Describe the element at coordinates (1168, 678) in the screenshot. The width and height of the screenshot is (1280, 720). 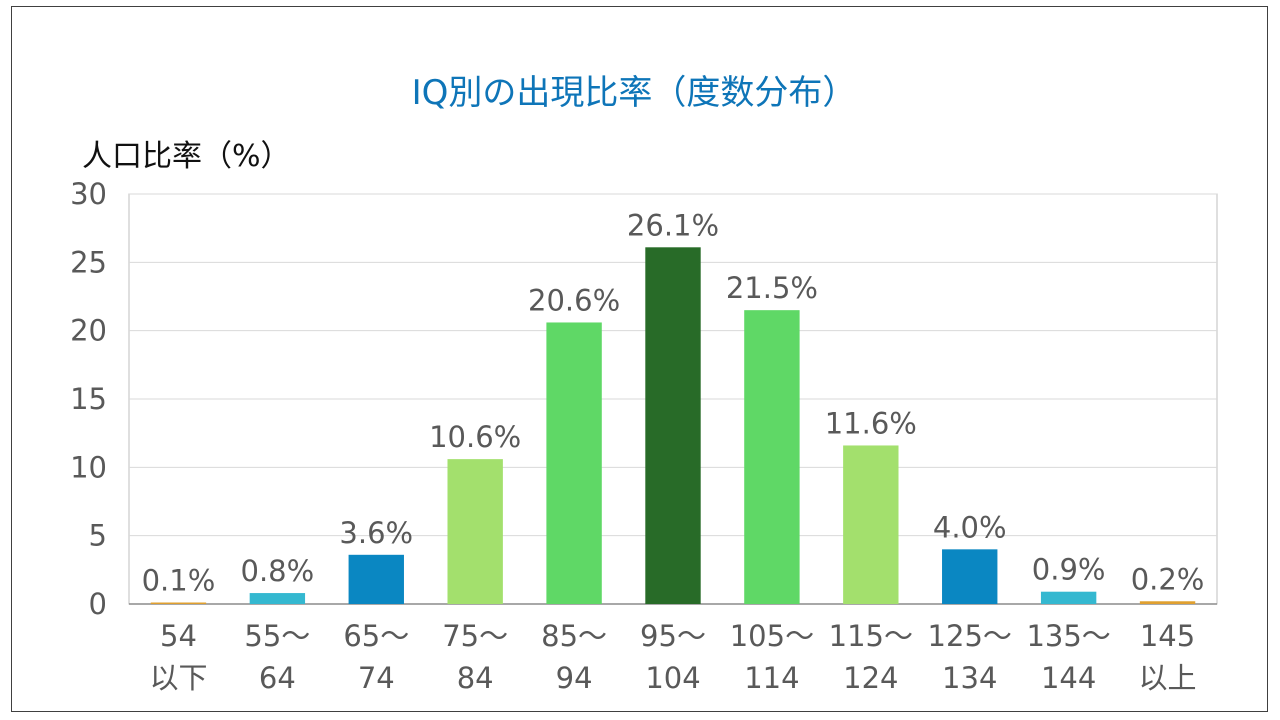
I see `x-tick-label-line2: 以上` at that location.